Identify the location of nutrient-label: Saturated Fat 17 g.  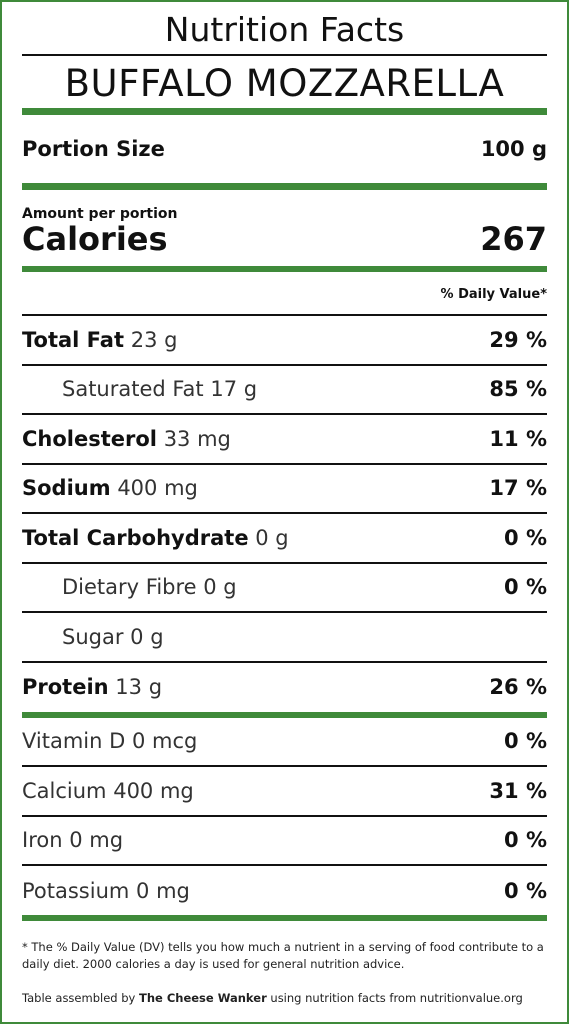
(139, 389).